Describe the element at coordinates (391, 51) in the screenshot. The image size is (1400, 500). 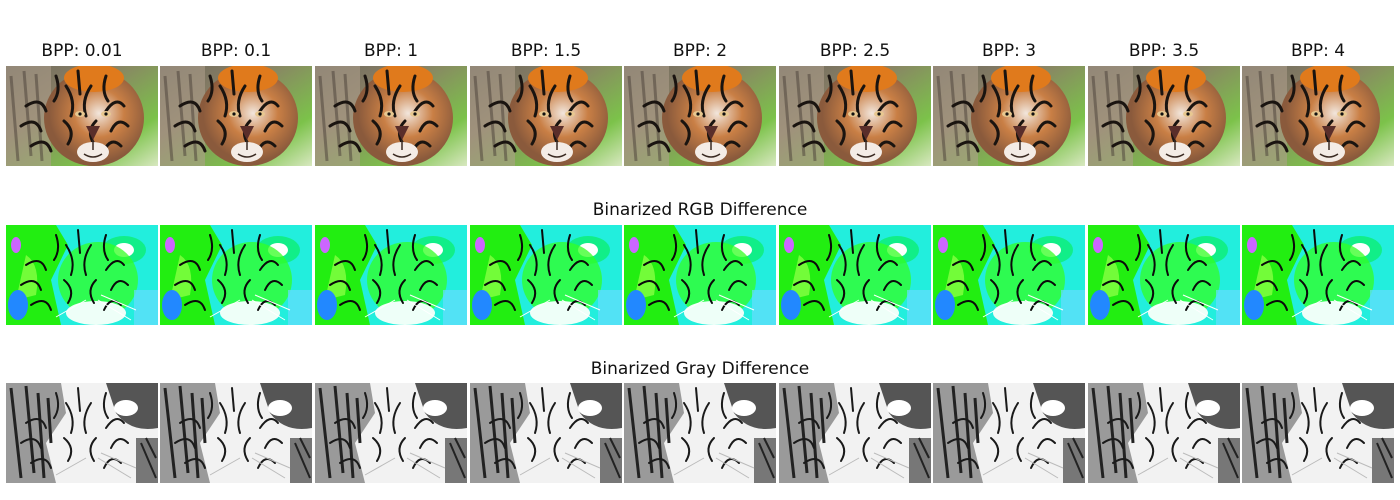
I see `bpp-label: BPP: 1` at that location.